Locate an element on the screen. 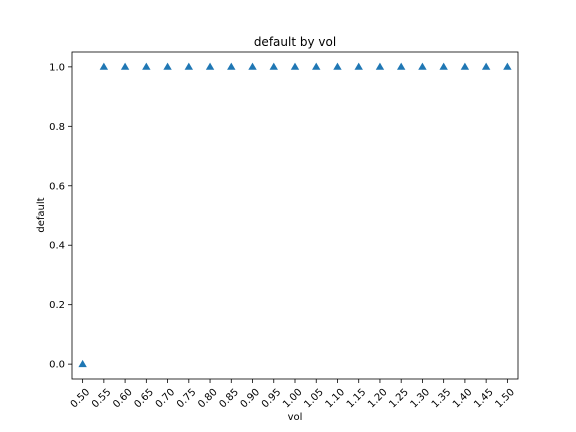  y-tick-label: 0.0 is located at coordinates (57, 365).